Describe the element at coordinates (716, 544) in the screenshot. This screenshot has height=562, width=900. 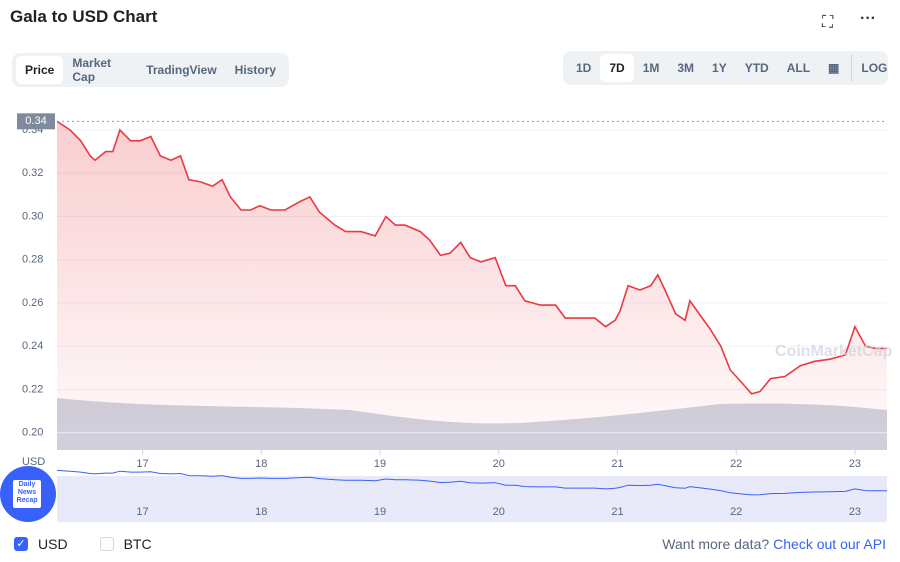
I see `footer-prompt: Want more data?` at that location.